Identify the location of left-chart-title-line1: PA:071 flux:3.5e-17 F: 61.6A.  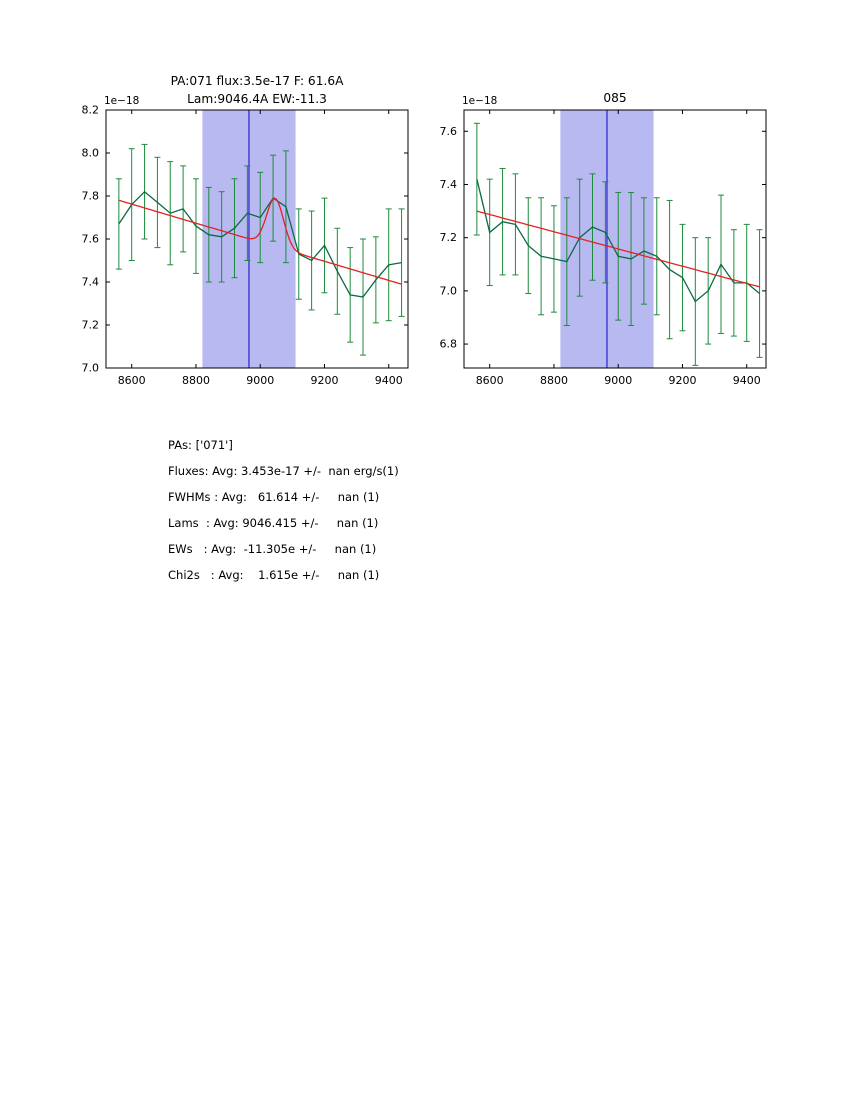
(257, 81).